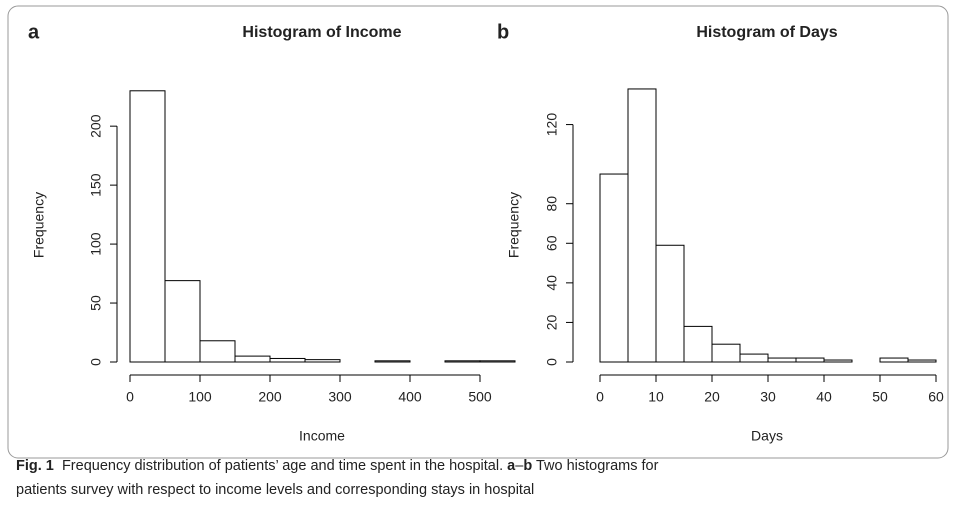 Image resolution: width=957 pixels, height=531 pixels. Describe the element at coordinates (96, 244) in the screenshot. I see `y-tick-label: 100` at that location.